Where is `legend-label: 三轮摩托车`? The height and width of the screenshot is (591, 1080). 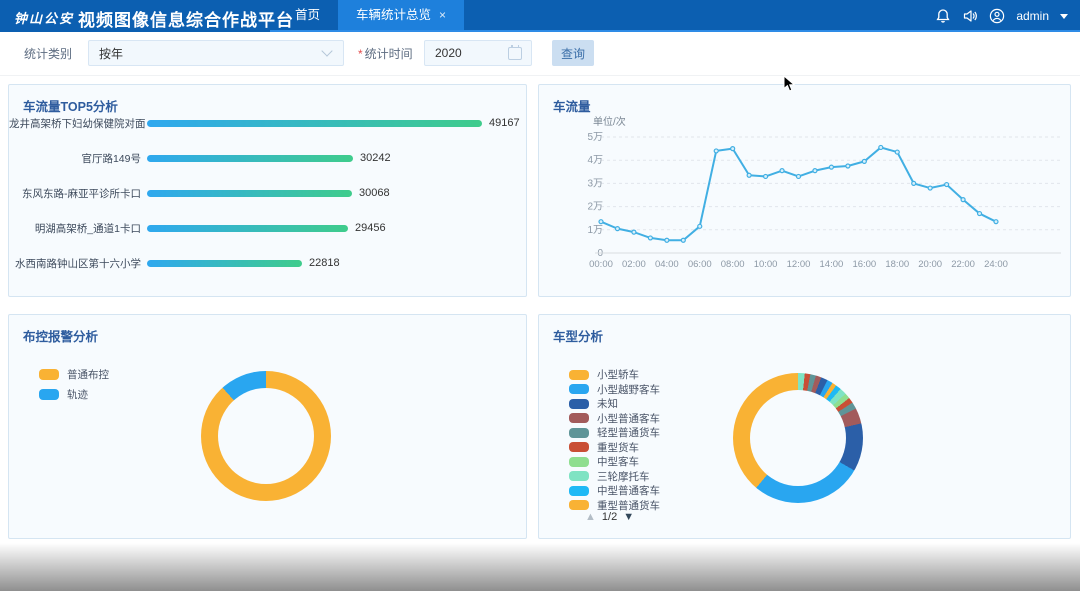 legend-label: 三轮摩托车 is located at coordinates (623, 476).